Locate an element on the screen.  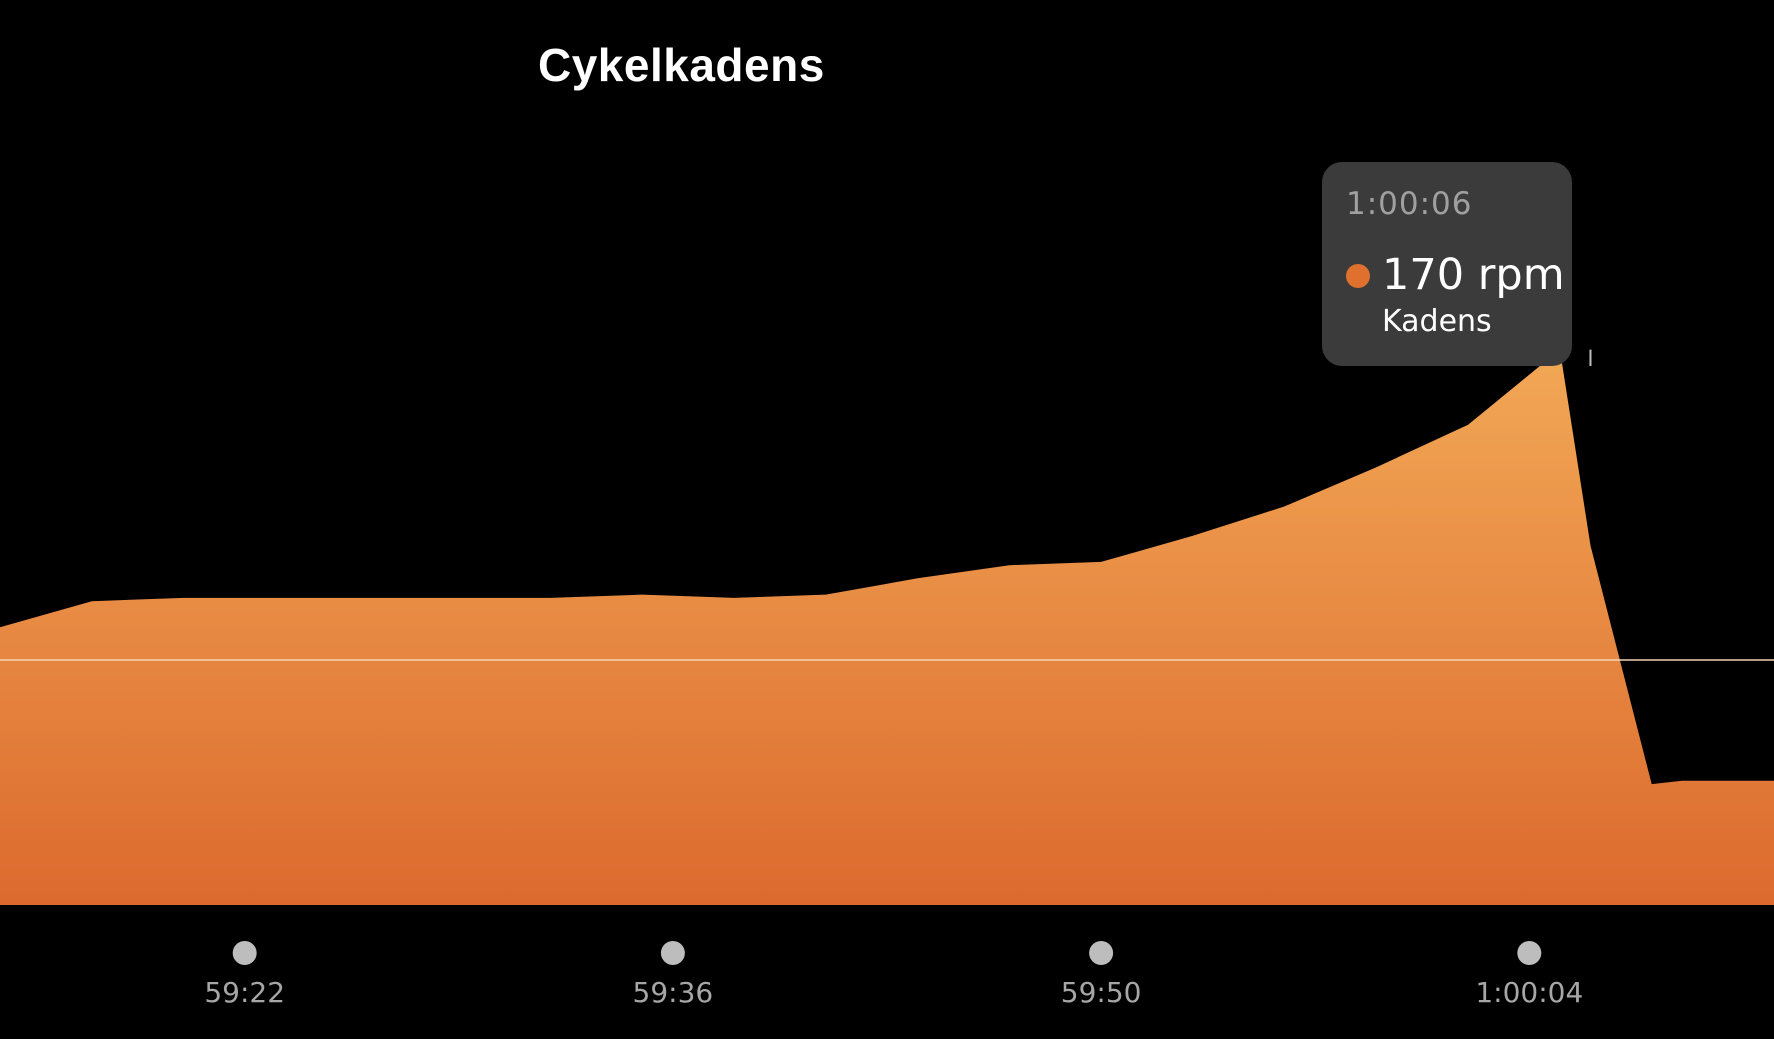
x-tick-label-0: 59:22 is located at coordinates (244, 992).